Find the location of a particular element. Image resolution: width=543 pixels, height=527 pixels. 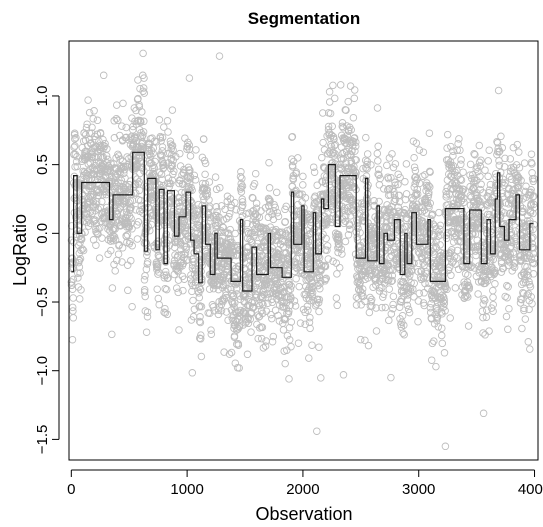

outlier-point is located at coordinates (146, 332).